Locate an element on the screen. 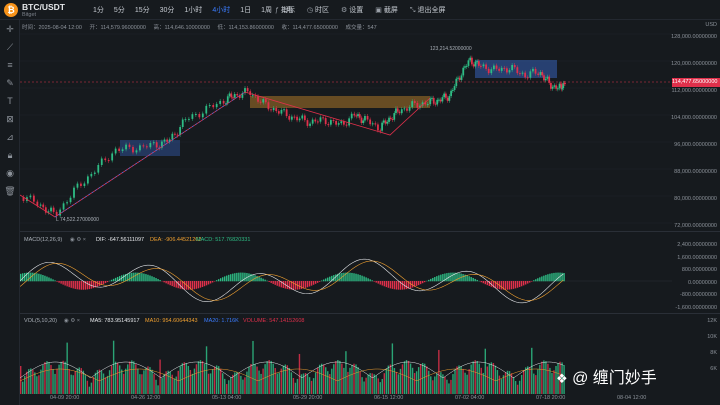 This screenshot has width=720, height=405. tool-label: 时区 is located at coordinates (322, 10).